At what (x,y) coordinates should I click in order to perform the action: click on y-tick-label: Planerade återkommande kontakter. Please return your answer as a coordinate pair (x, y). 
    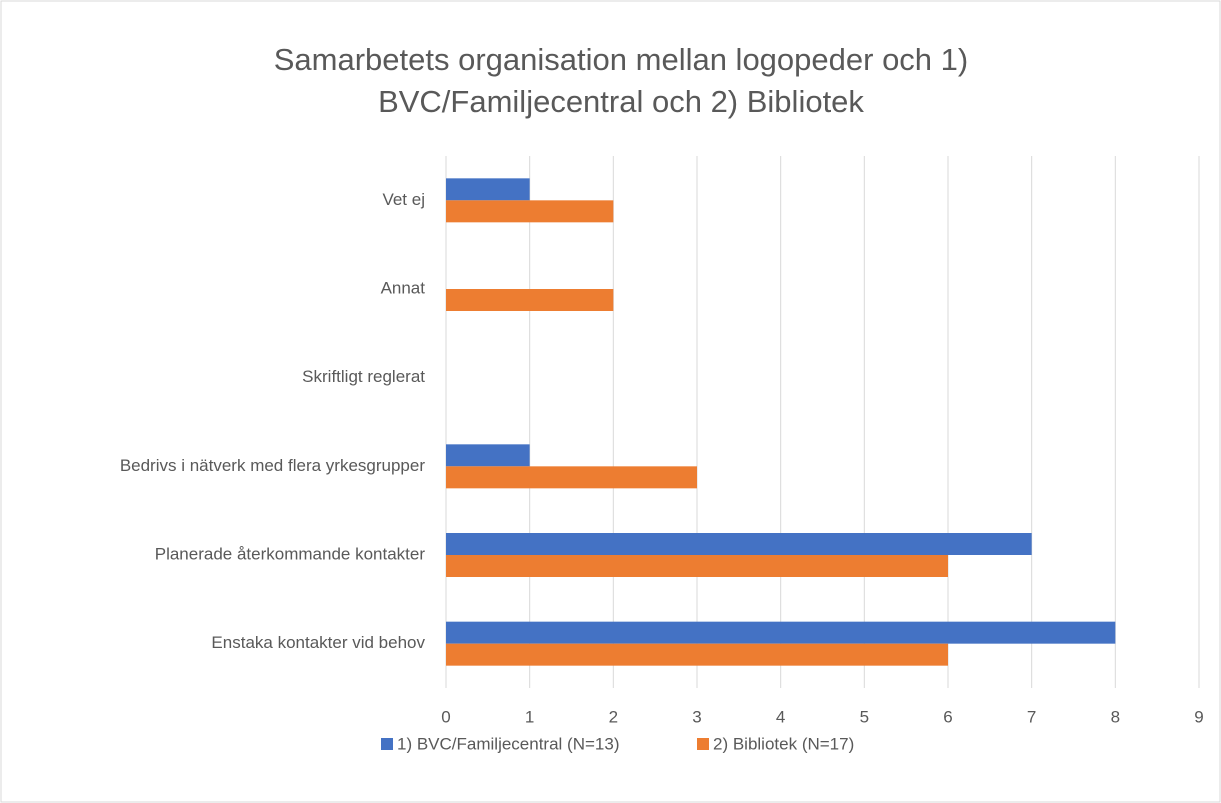
    Looking at the image, I should click on (290, 553).